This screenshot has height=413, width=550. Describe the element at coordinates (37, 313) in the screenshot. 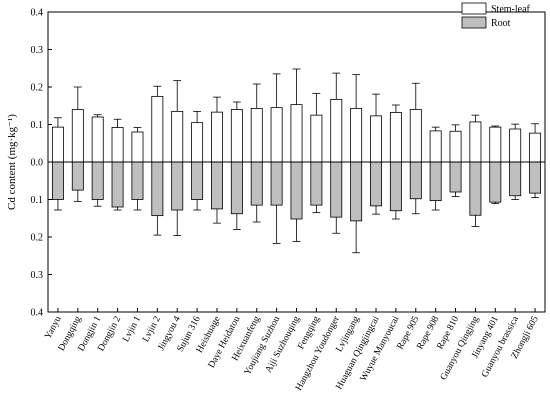

I see `y-tick-label: 0.4` at that location.